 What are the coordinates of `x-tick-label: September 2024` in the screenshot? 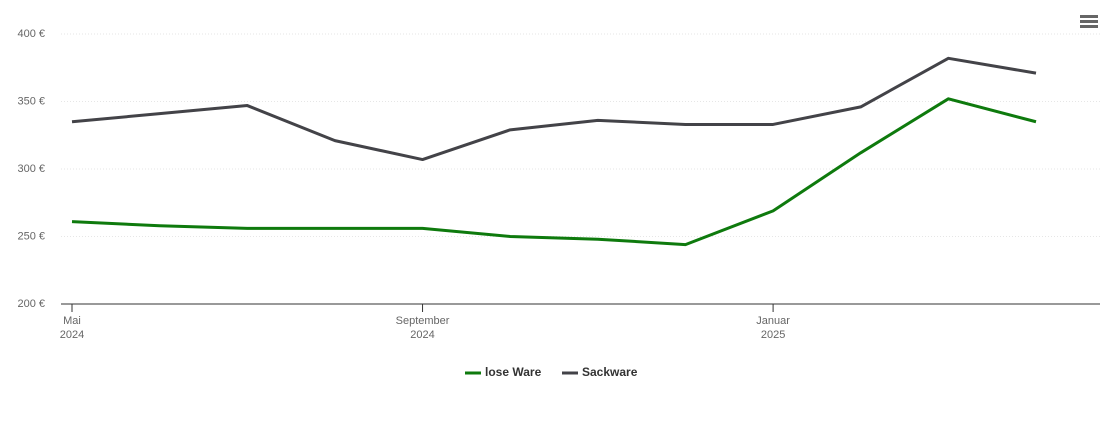 It's located at (423, 328).